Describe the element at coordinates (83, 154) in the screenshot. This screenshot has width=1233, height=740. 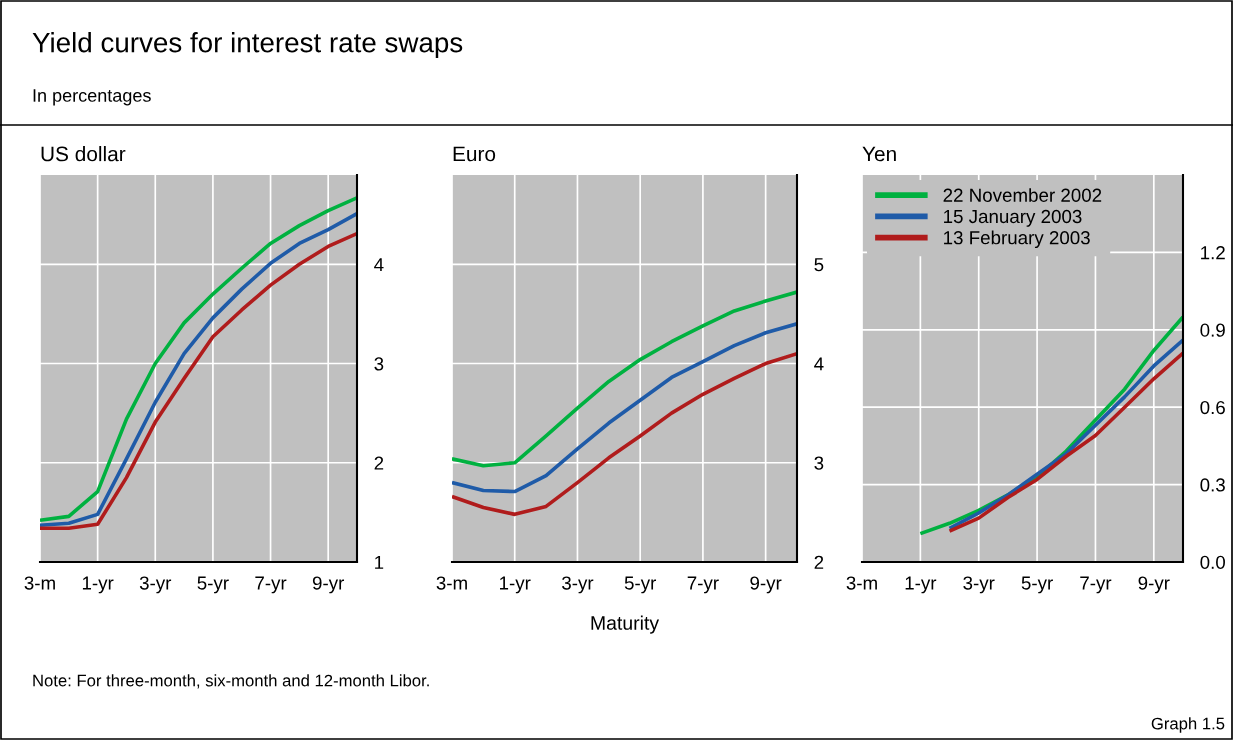
I see `chart-title: US dollar` at that location.